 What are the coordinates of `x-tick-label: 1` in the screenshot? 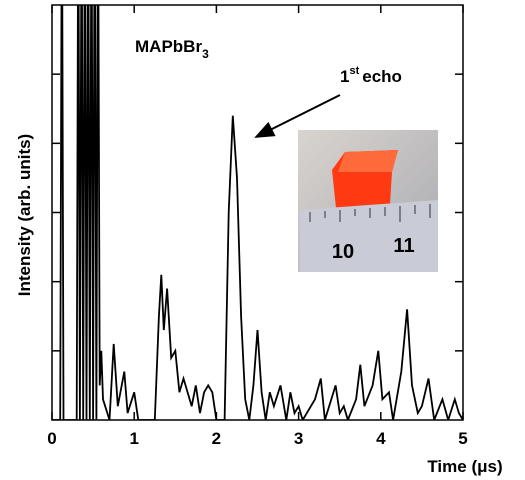 It's located at (133, 438).